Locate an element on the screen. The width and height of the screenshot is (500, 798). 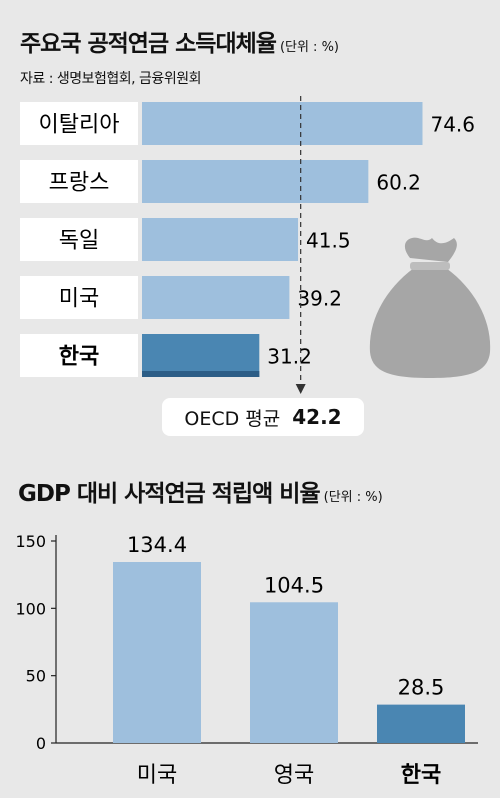
bar-value-label: 134.4 is located at coordinates (157, 545).